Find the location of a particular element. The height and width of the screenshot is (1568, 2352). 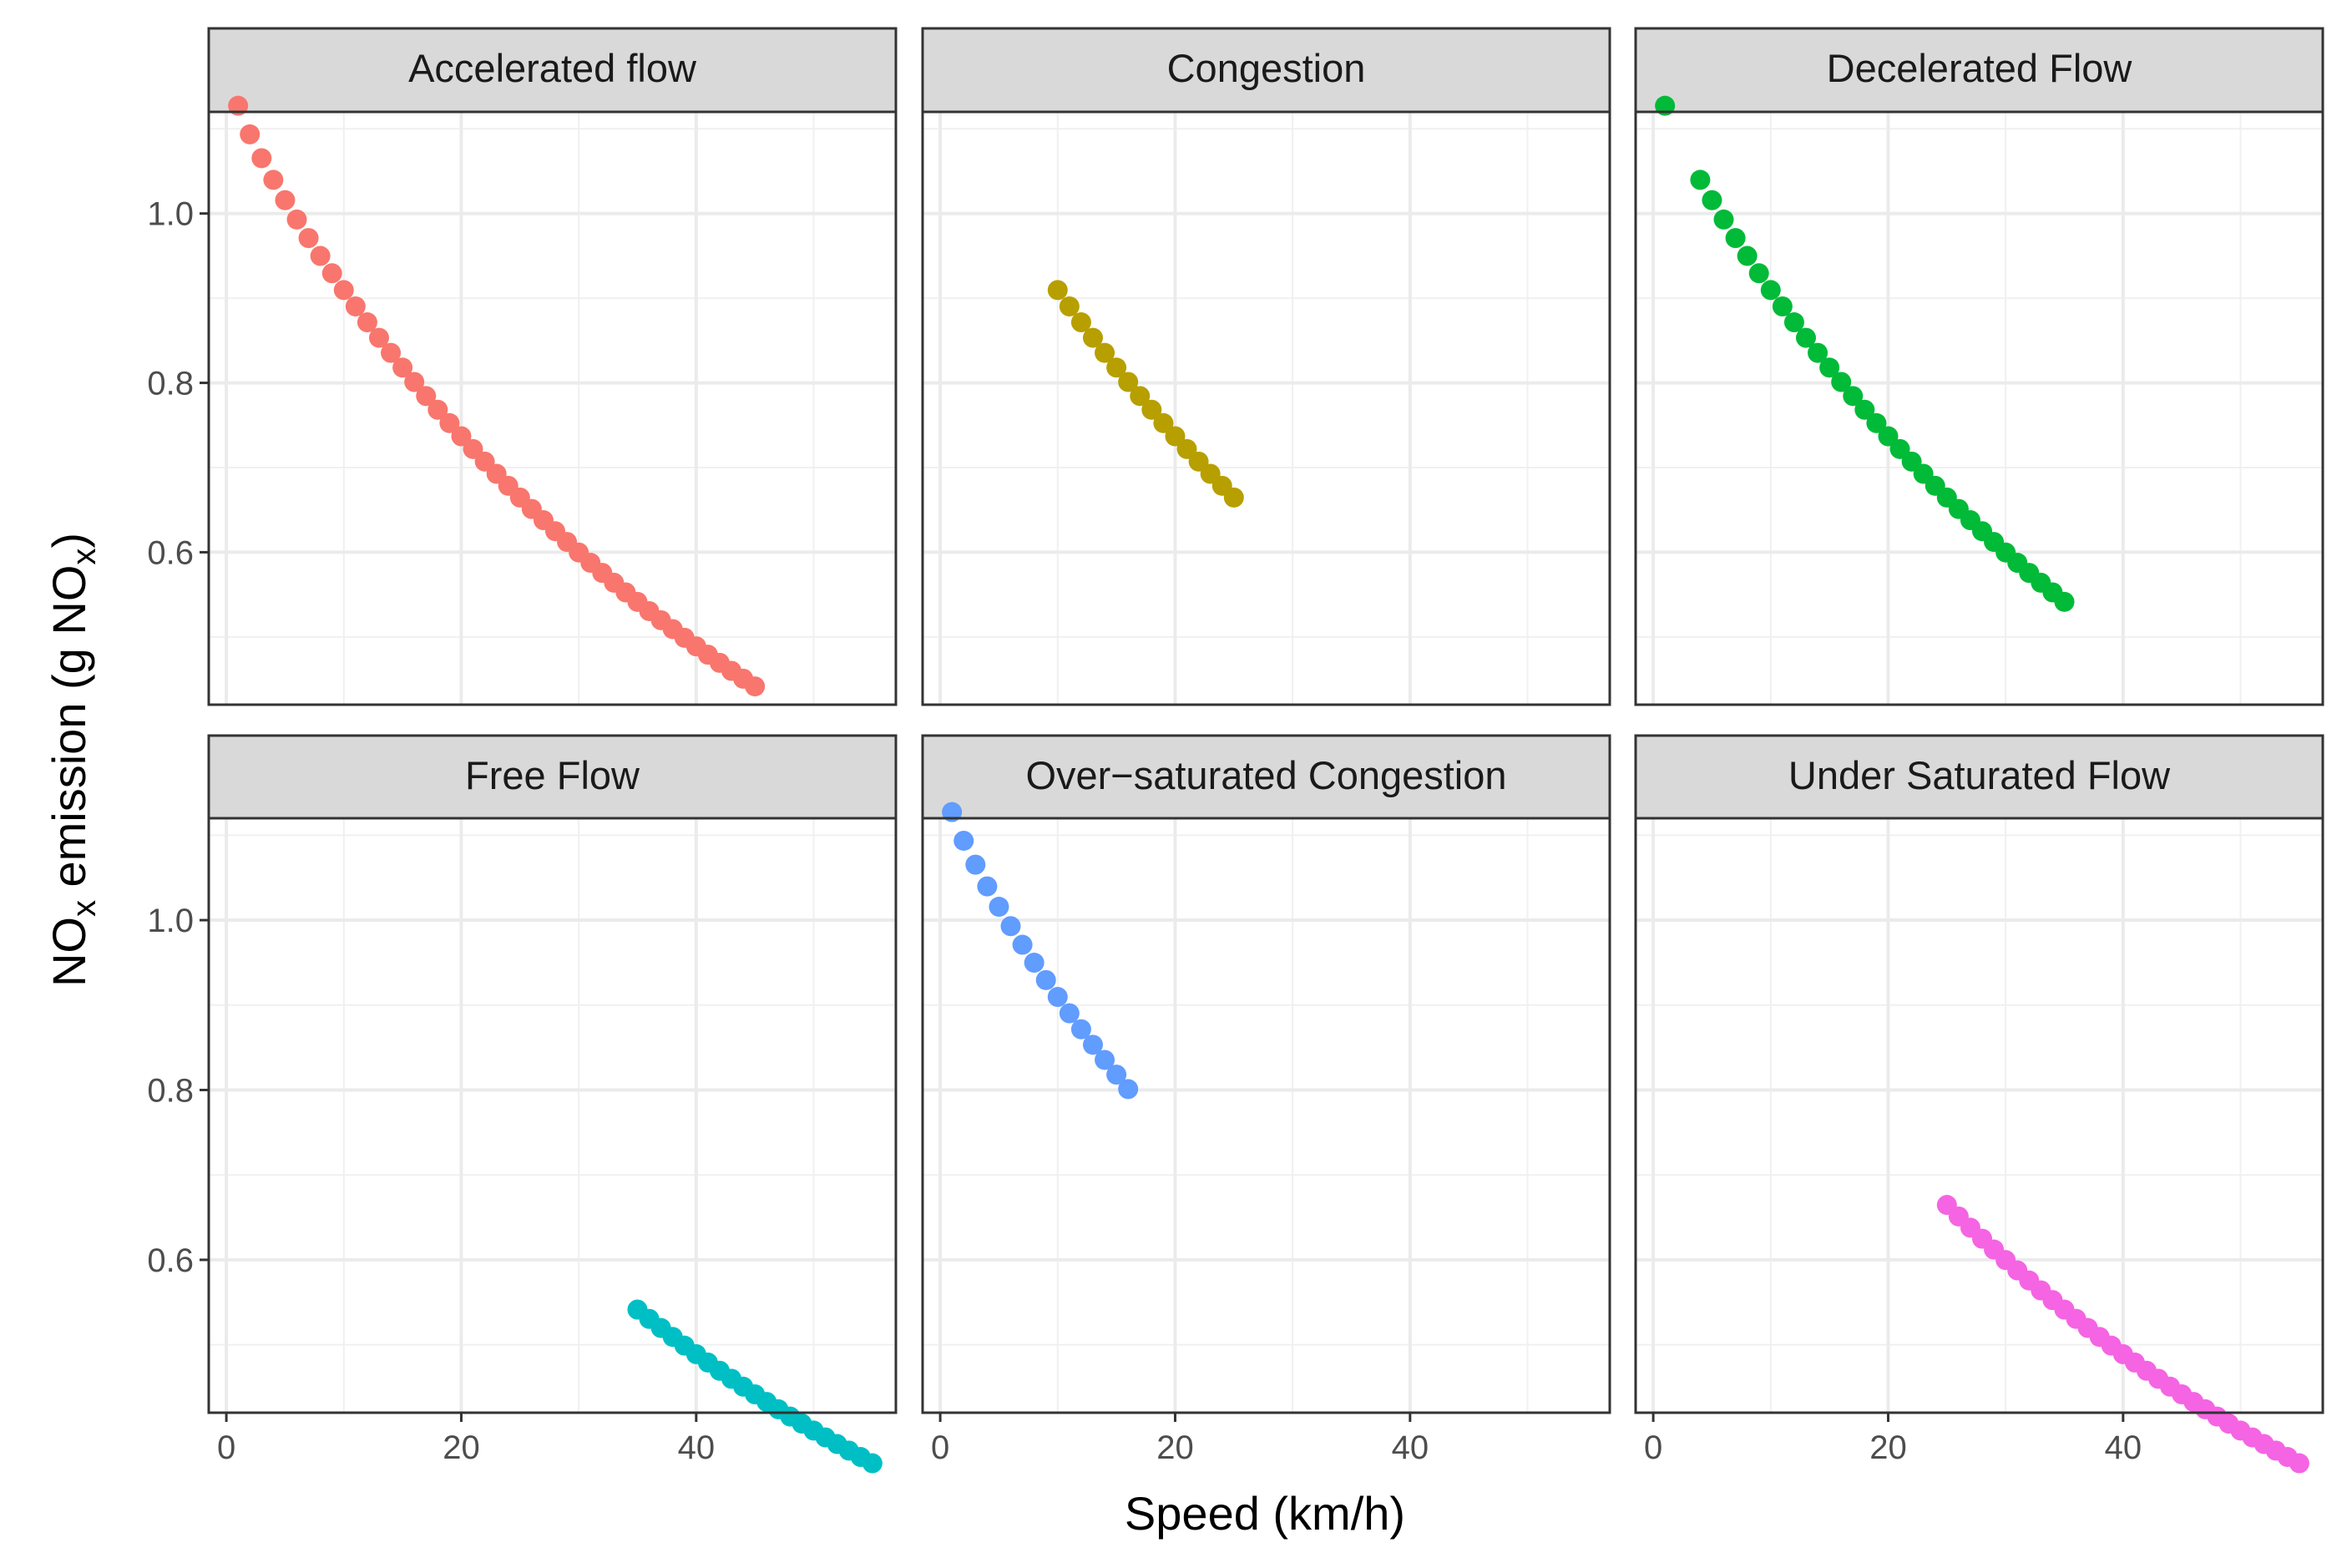

panel-title: Free Flow is located at coordinates (552, 775).